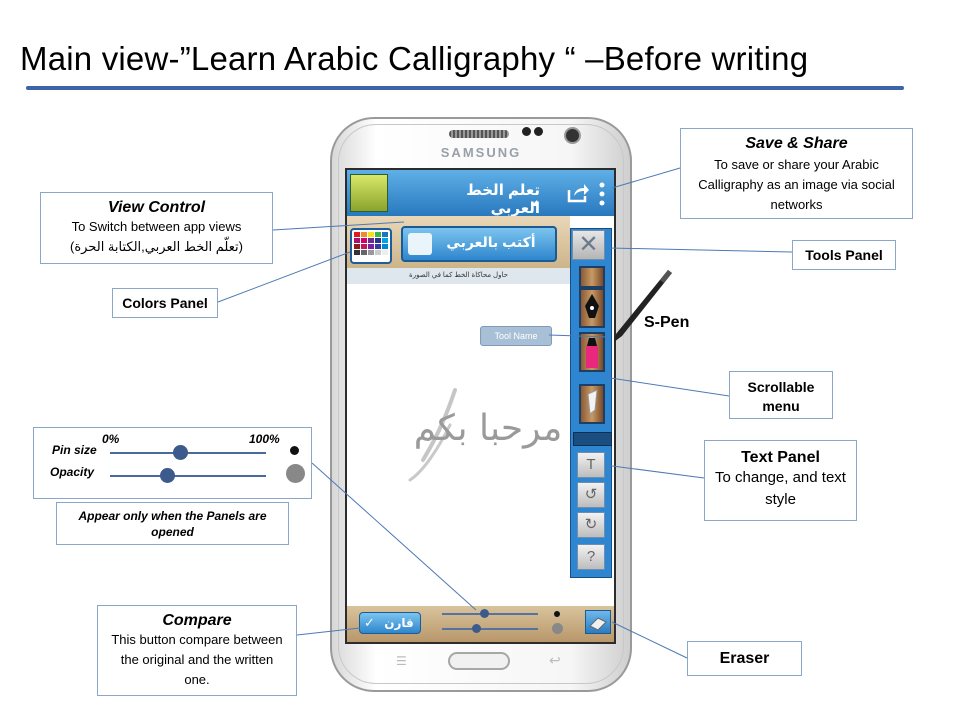 The width and height of the screenshot is (960, 720). Describe the element at coordinates (172, 463) in the screenshot. I see `callout-sliders: 0% 100% Pin size Opacity` at that location.